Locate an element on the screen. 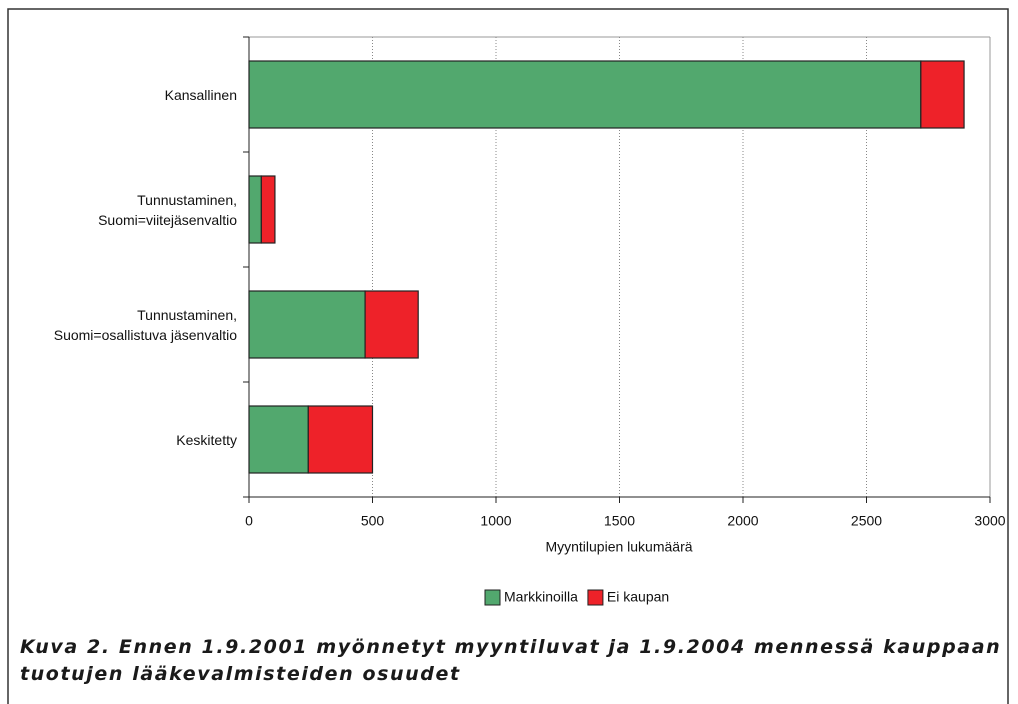 The image size is (1018, 704). y-tick-label: Tunnustaminen, Suomi=viitejäsenvaltio is located at coordinates (167, 209).